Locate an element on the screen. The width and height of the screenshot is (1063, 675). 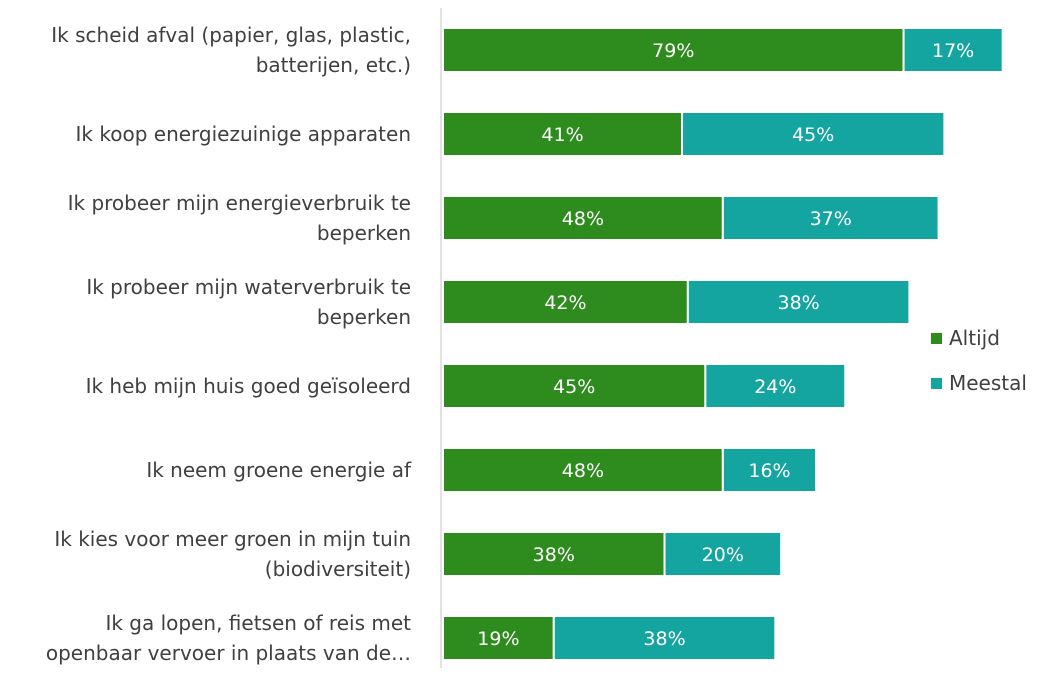
data-label-meestal: 37% is located at coordinates (831, 219).